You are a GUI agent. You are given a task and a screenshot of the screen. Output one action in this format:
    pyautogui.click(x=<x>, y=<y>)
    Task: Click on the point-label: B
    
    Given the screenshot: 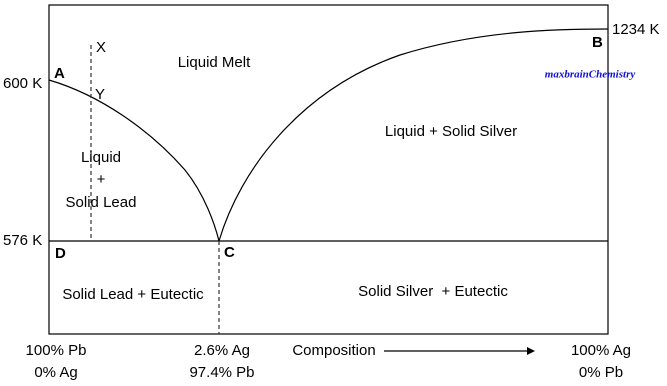 What is the action you would take?
    pyautogui.click(x=597, y=42)
    